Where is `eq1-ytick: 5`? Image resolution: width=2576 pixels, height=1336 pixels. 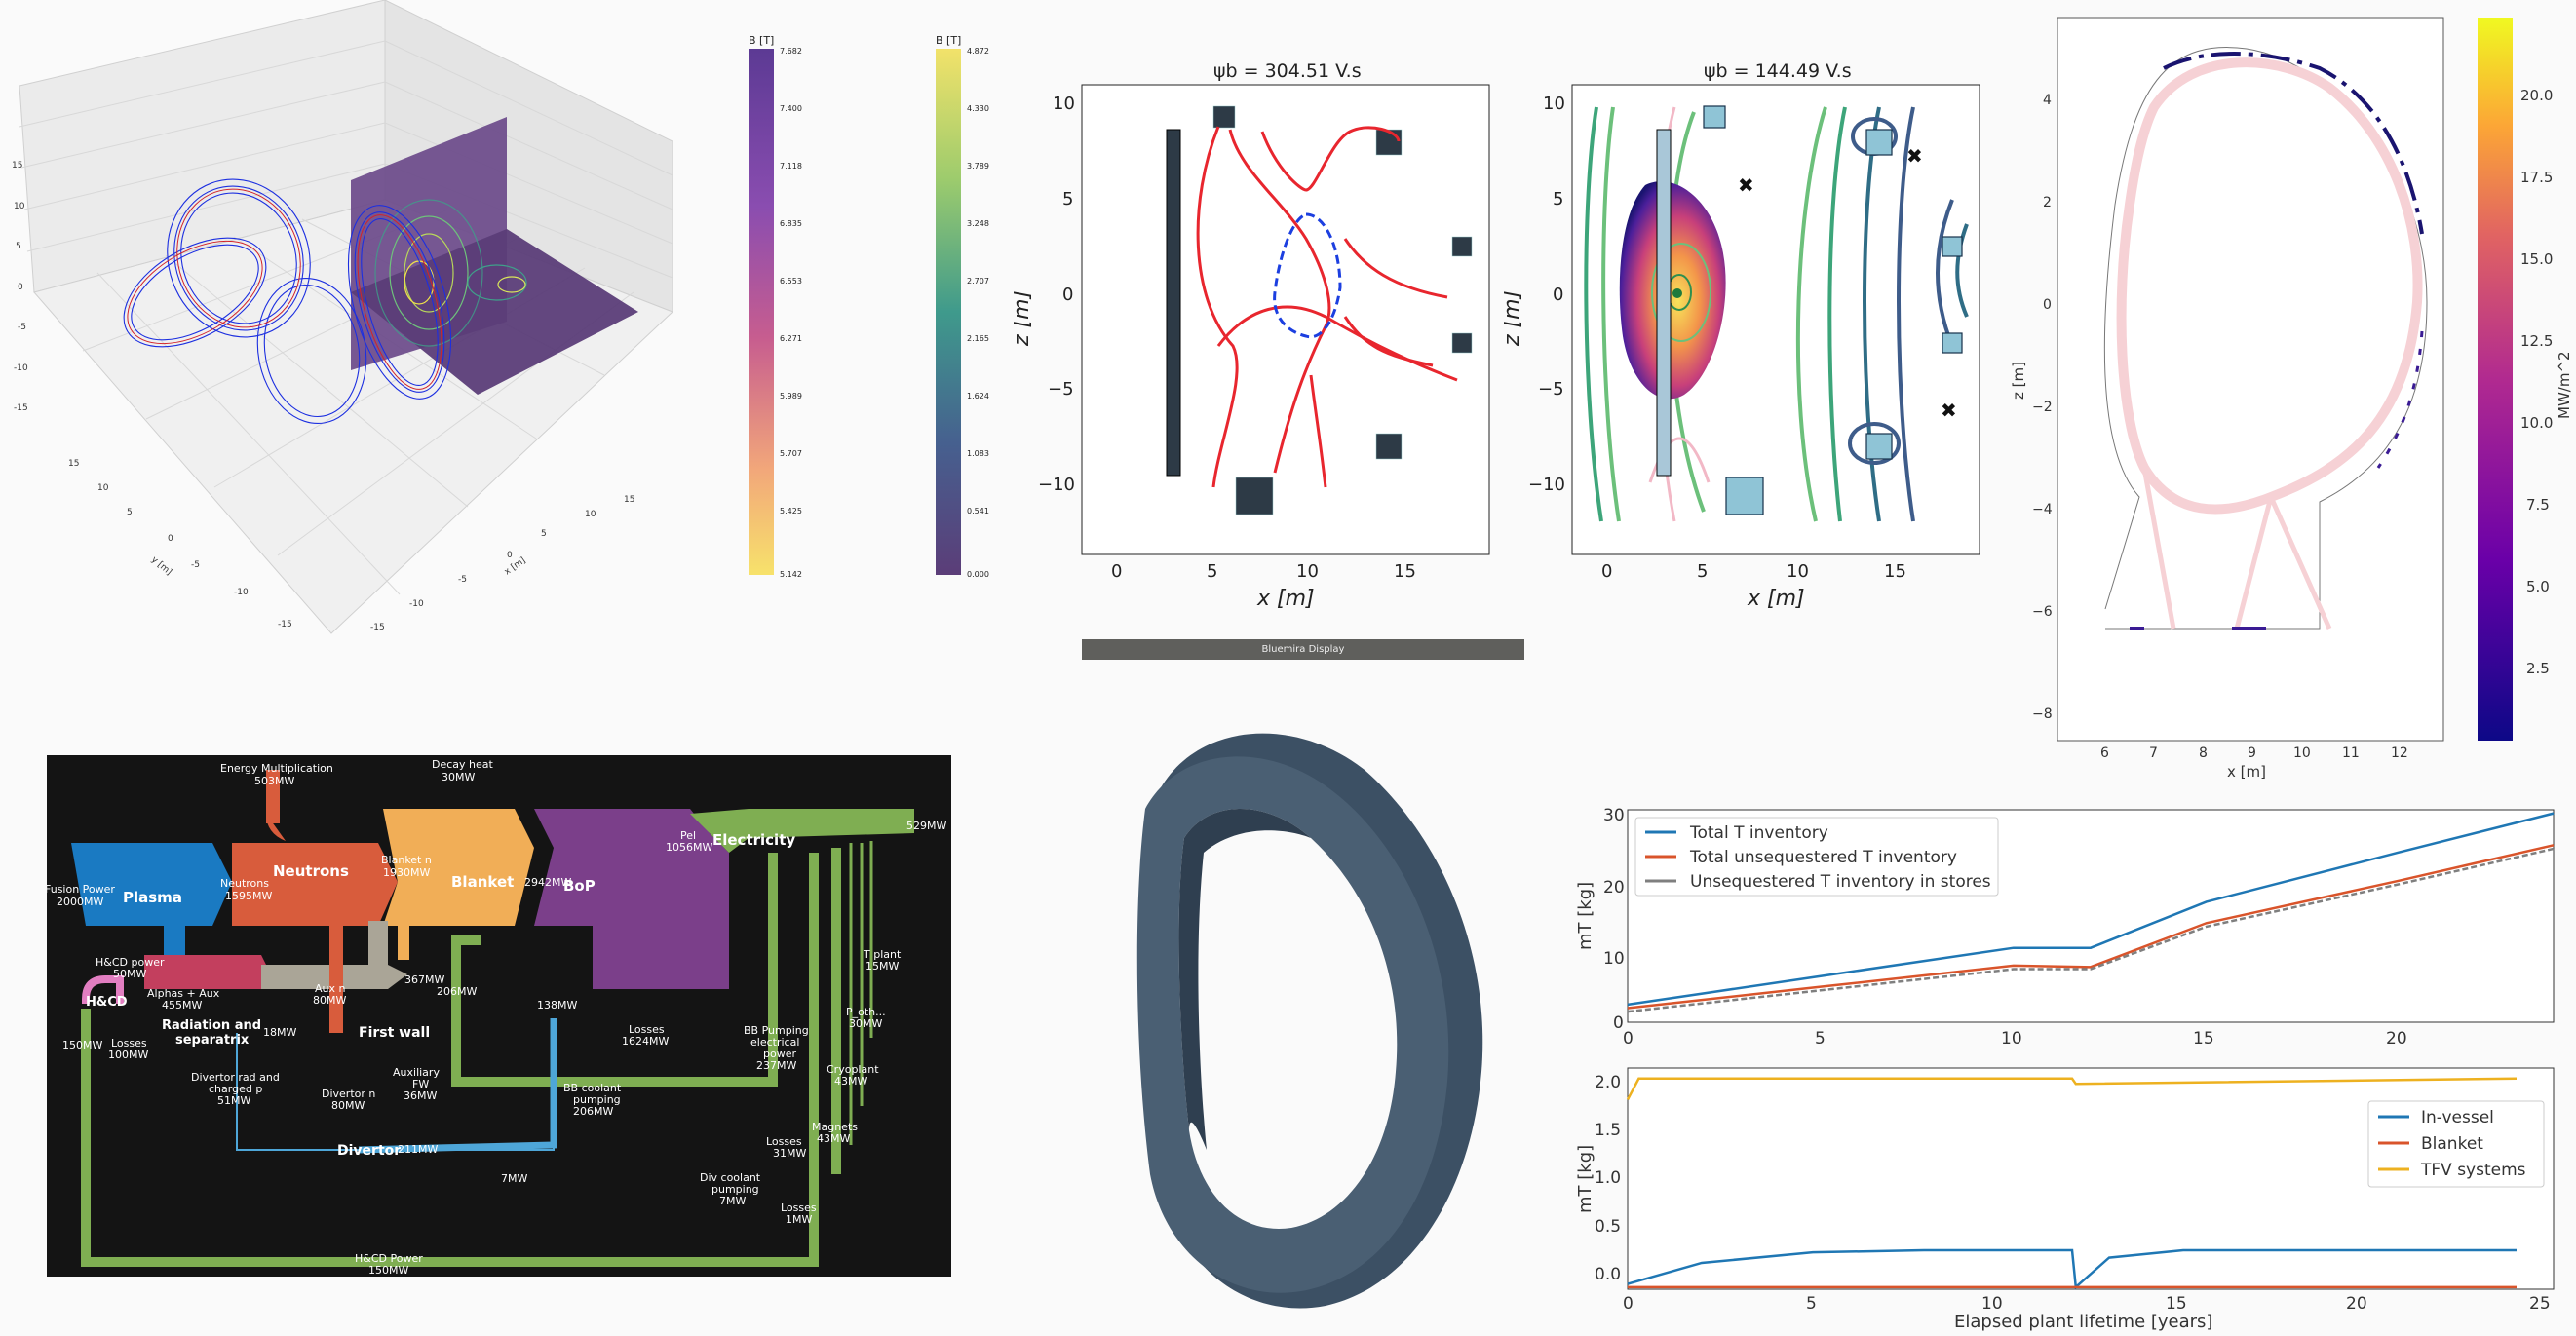 eq1-ytick: 5 is located at coordinates (1067, 199).